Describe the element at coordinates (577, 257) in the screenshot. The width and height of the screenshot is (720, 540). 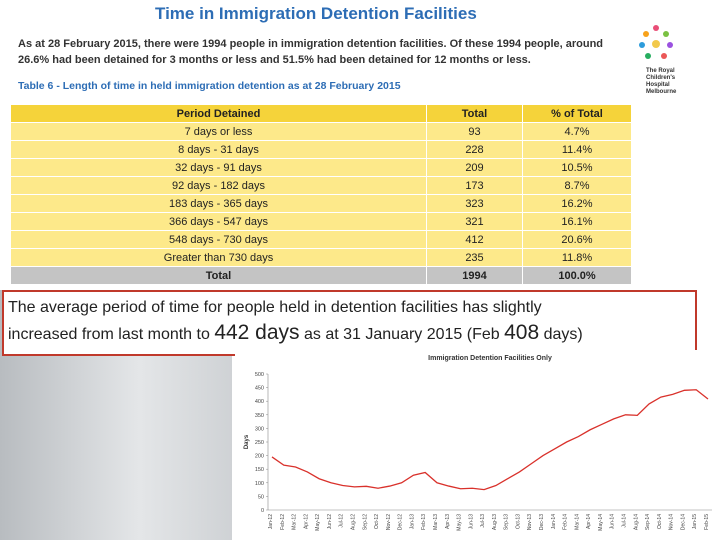
I see `table-cell: 11.8%` at that location.